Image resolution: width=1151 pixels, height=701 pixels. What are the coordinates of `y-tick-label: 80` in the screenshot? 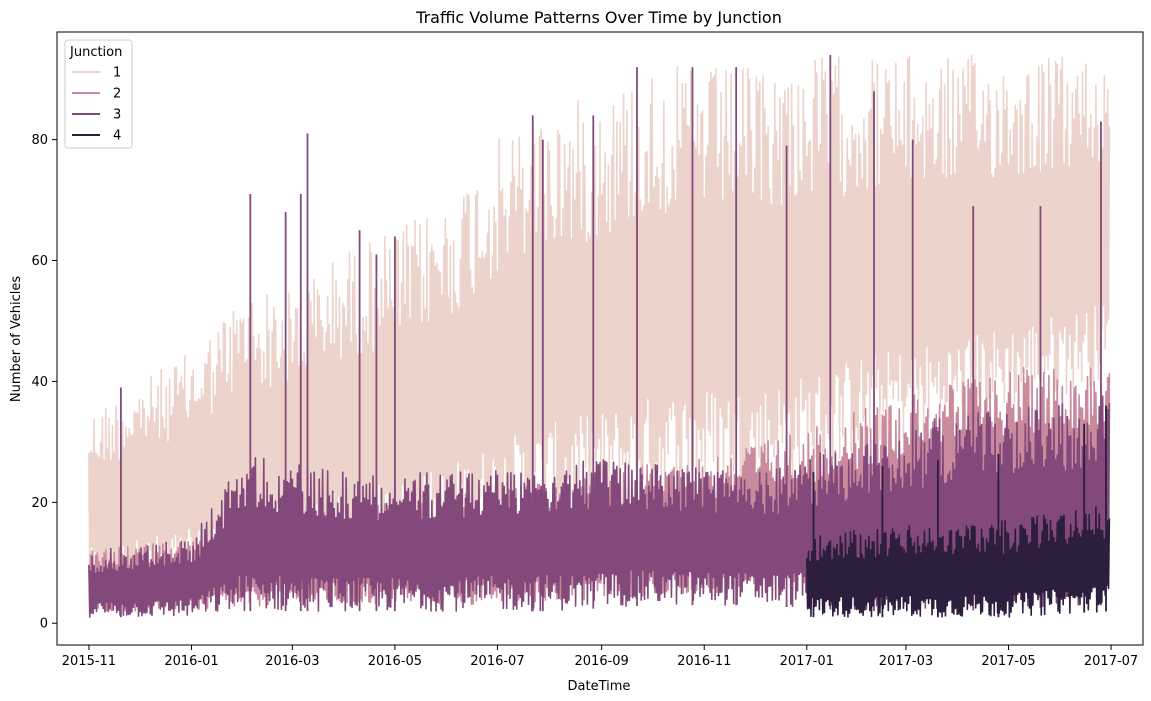 It's located at (39, 140).